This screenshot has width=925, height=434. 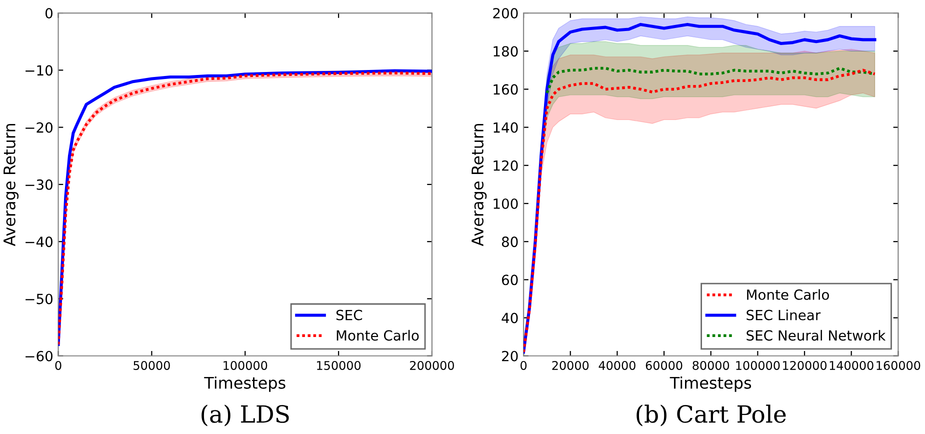 What do you see at coordinates (506, 165) in the screenshot?
I see `y-tick-label: 120` at bounding box center [506, 165].